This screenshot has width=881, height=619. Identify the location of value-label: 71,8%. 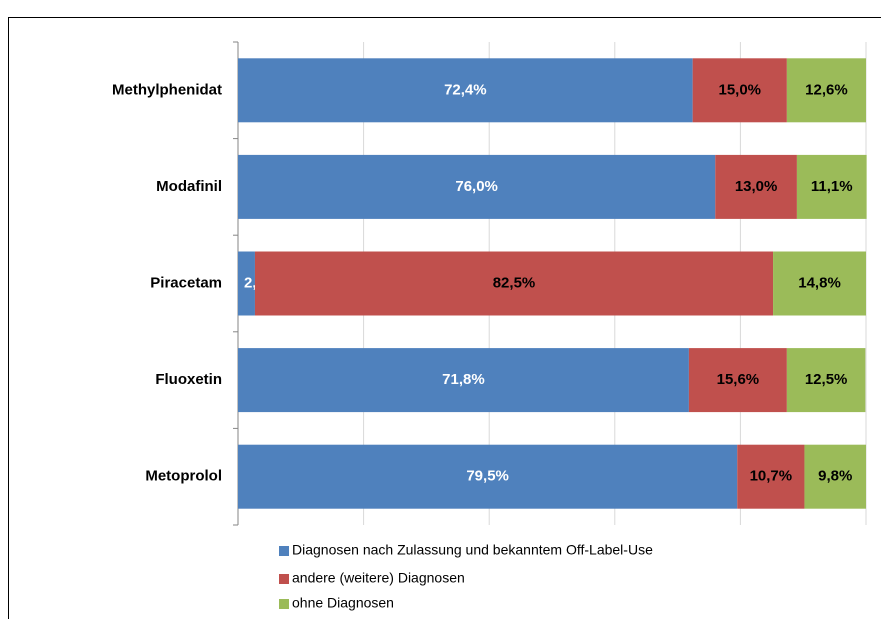
(463, 379).